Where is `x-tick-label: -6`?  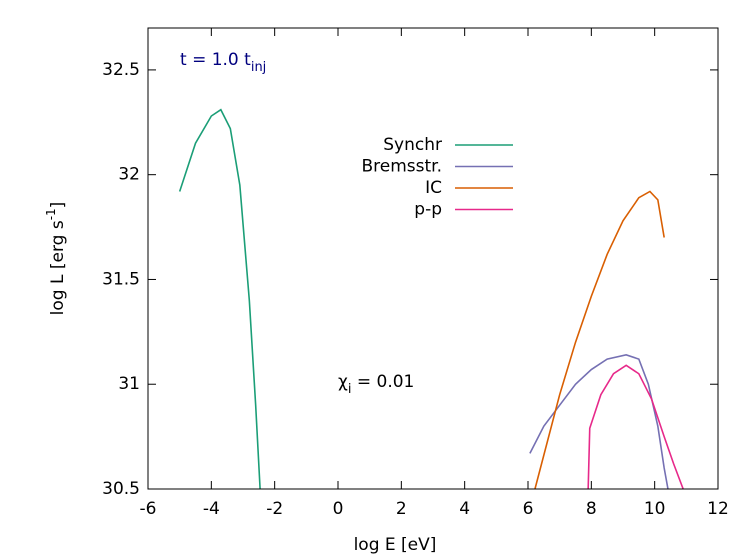
x-tick-label: -6 is located at coordinates (148, 509).